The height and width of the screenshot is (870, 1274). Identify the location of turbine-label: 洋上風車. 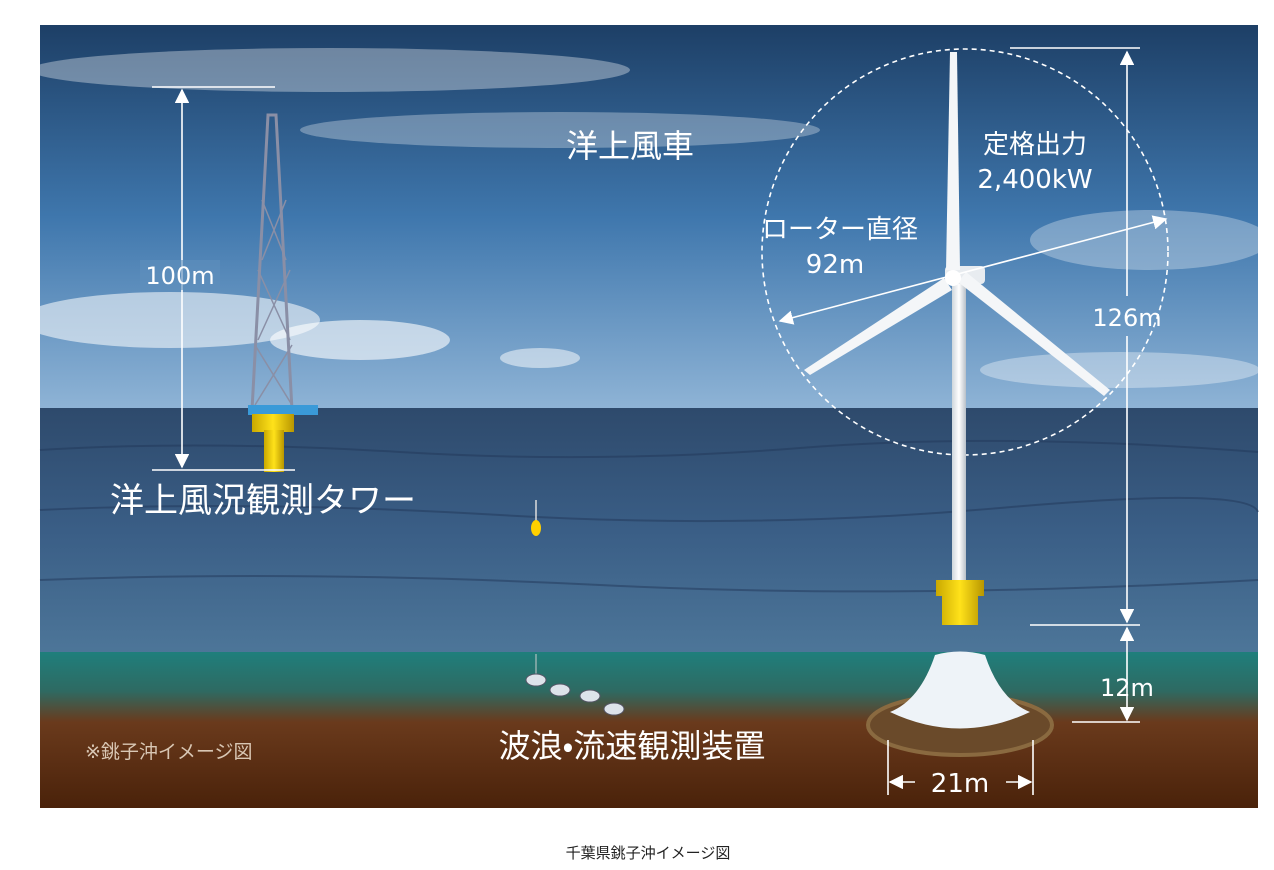
(630, 146).